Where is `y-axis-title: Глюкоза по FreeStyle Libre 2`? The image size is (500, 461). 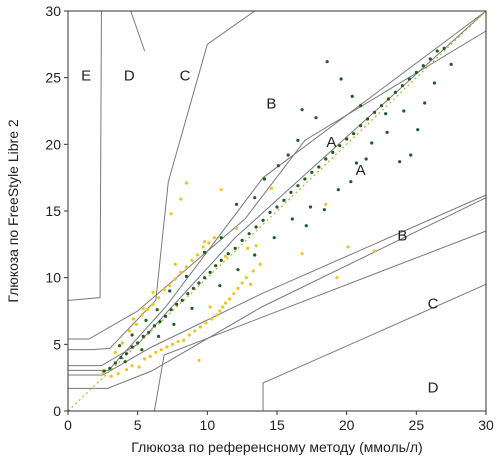
y-axis-title: Глюкоза по FreeStyle Libre 2 is located at coordinates (13, 211).